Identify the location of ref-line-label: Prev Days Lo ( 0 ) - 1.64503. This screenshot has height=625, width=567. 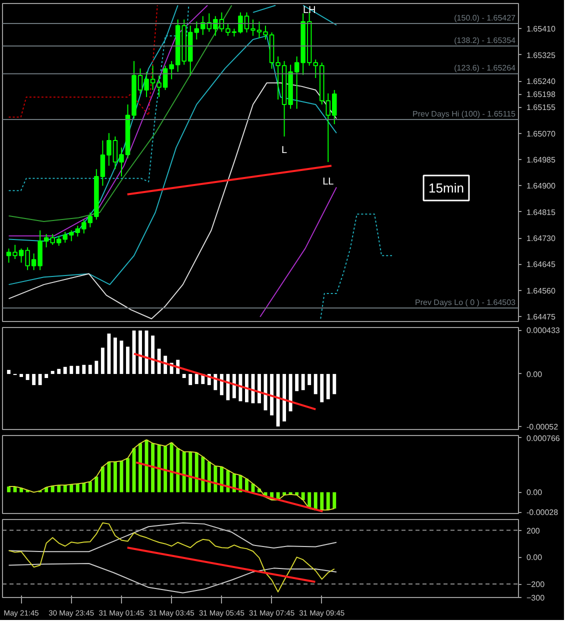
(465, 302).